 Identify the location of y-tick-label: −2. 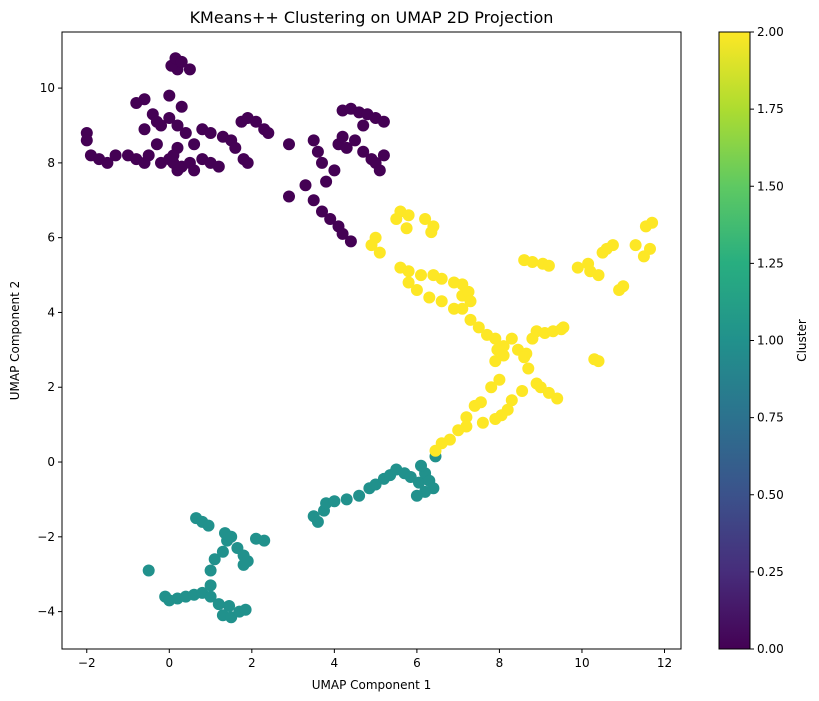
(46, 537).